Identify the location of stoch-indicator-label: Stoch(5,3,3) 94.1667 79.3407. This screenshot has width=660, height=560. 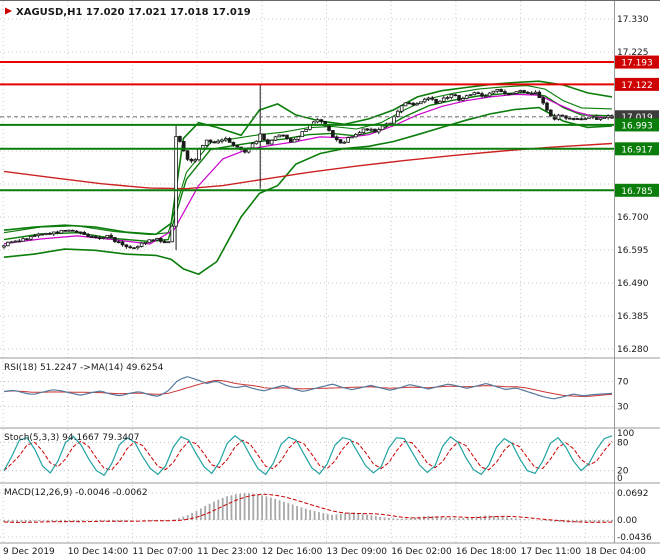
(71, 438).